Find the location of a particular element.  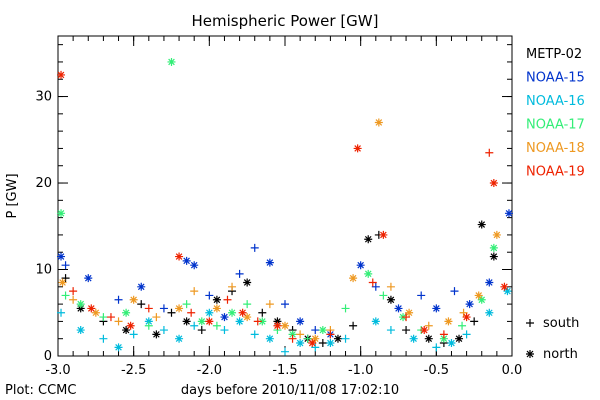

marker-legend-label: south is located at coordinates (561, 323).